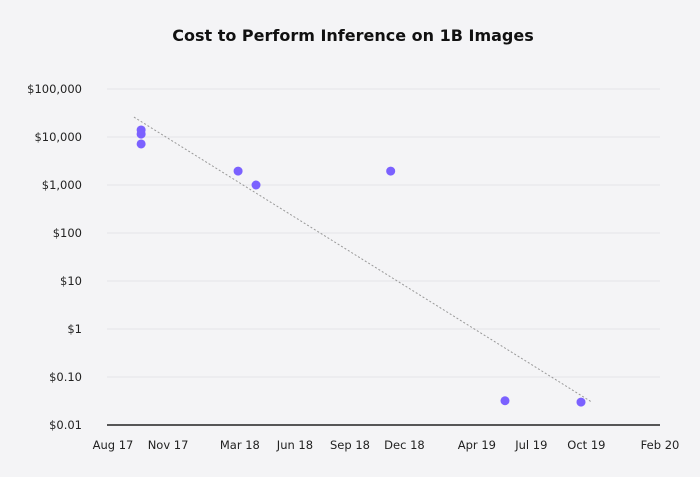 The image size is (700, 477). I want to click on y-tick-label: $1,000, so click(62, 185).